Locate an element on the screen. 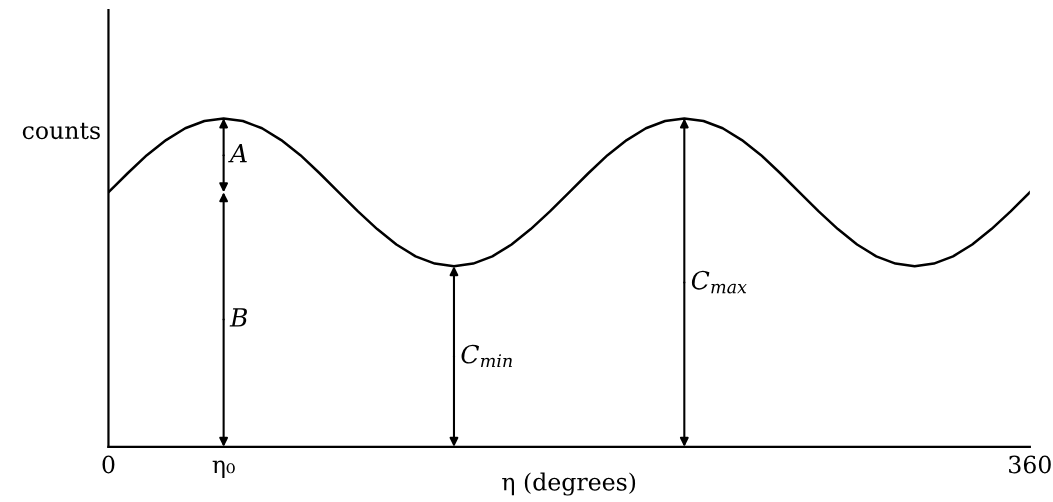  x-tick-label: 0 is located at coordinates (108, 464).